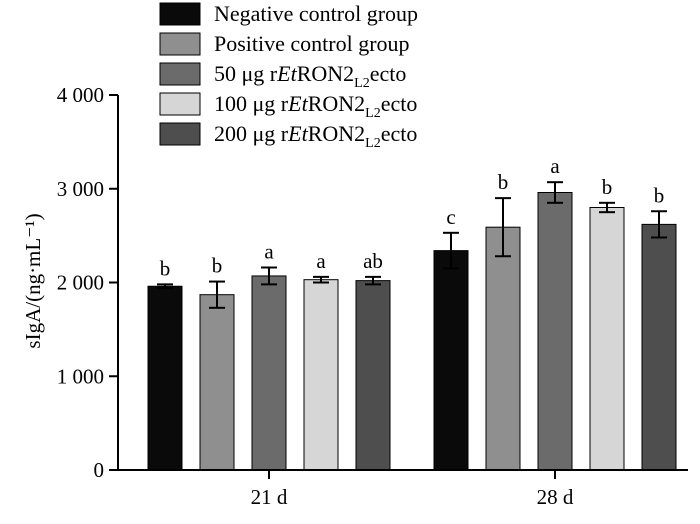  Describe the element at coordinates (269, 497) in the screenshot. I see `x-tick-label: 21 d` at that location.